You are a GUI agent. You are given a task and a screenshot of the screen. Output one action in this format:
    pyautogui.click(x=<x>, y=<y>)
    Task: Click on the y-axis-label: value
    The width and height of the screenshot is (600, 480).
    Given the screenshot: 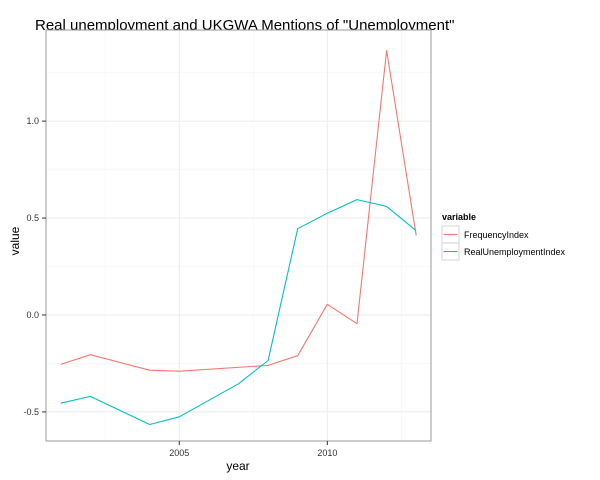 What is the action you would take?
    pyautogui.click(x=15, y=240)
    